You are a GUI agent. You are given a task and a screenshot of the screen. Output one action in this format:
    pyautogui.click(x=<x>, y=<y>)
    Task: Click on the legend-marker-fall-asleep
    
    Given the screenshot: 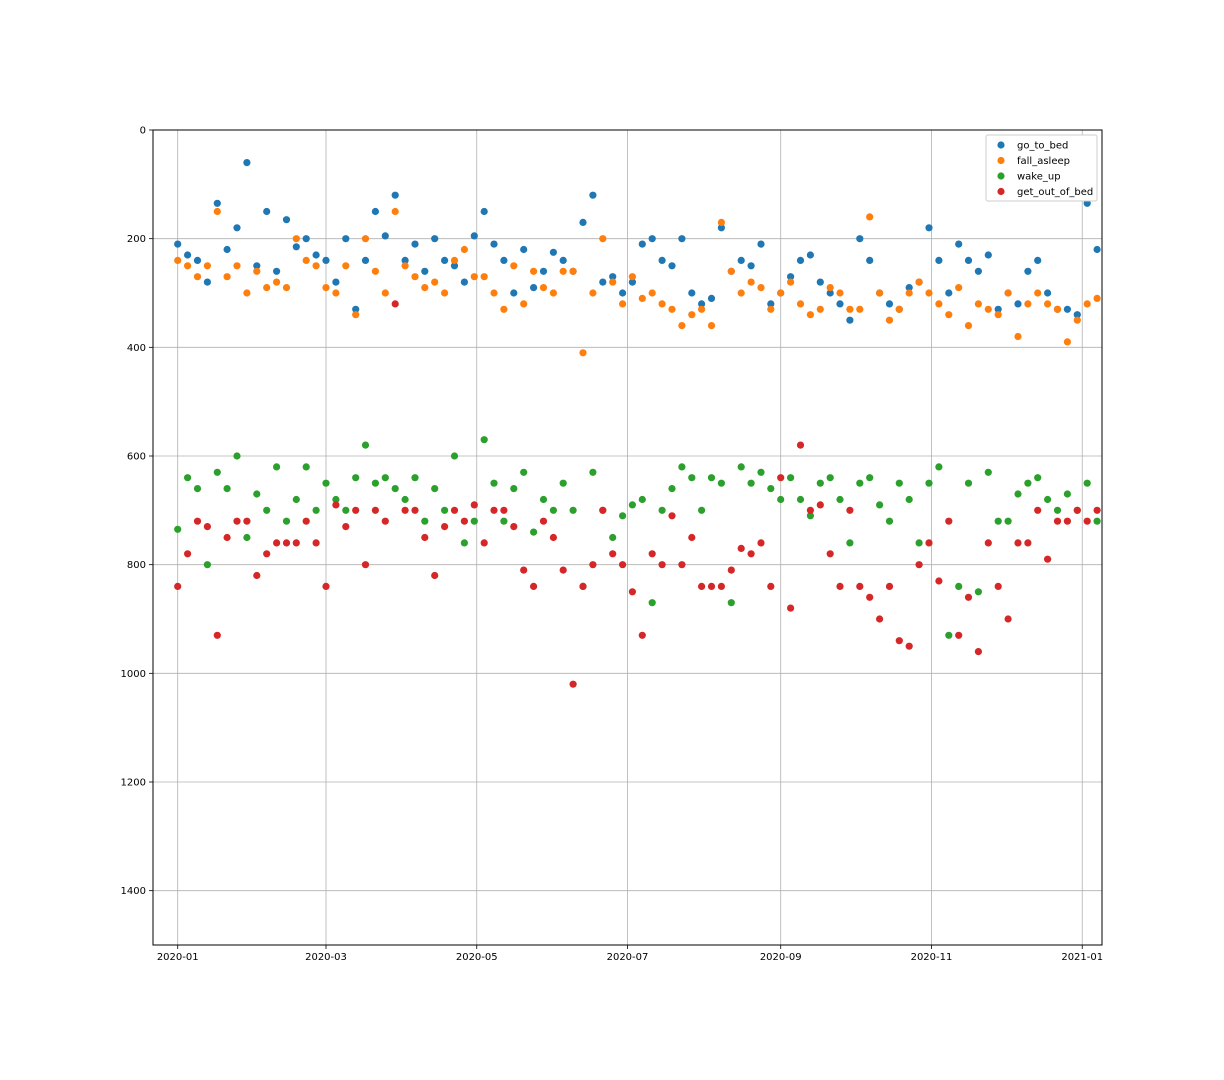 What is the action you would take?
    pyautogui.click(x=1001, y=160)
    